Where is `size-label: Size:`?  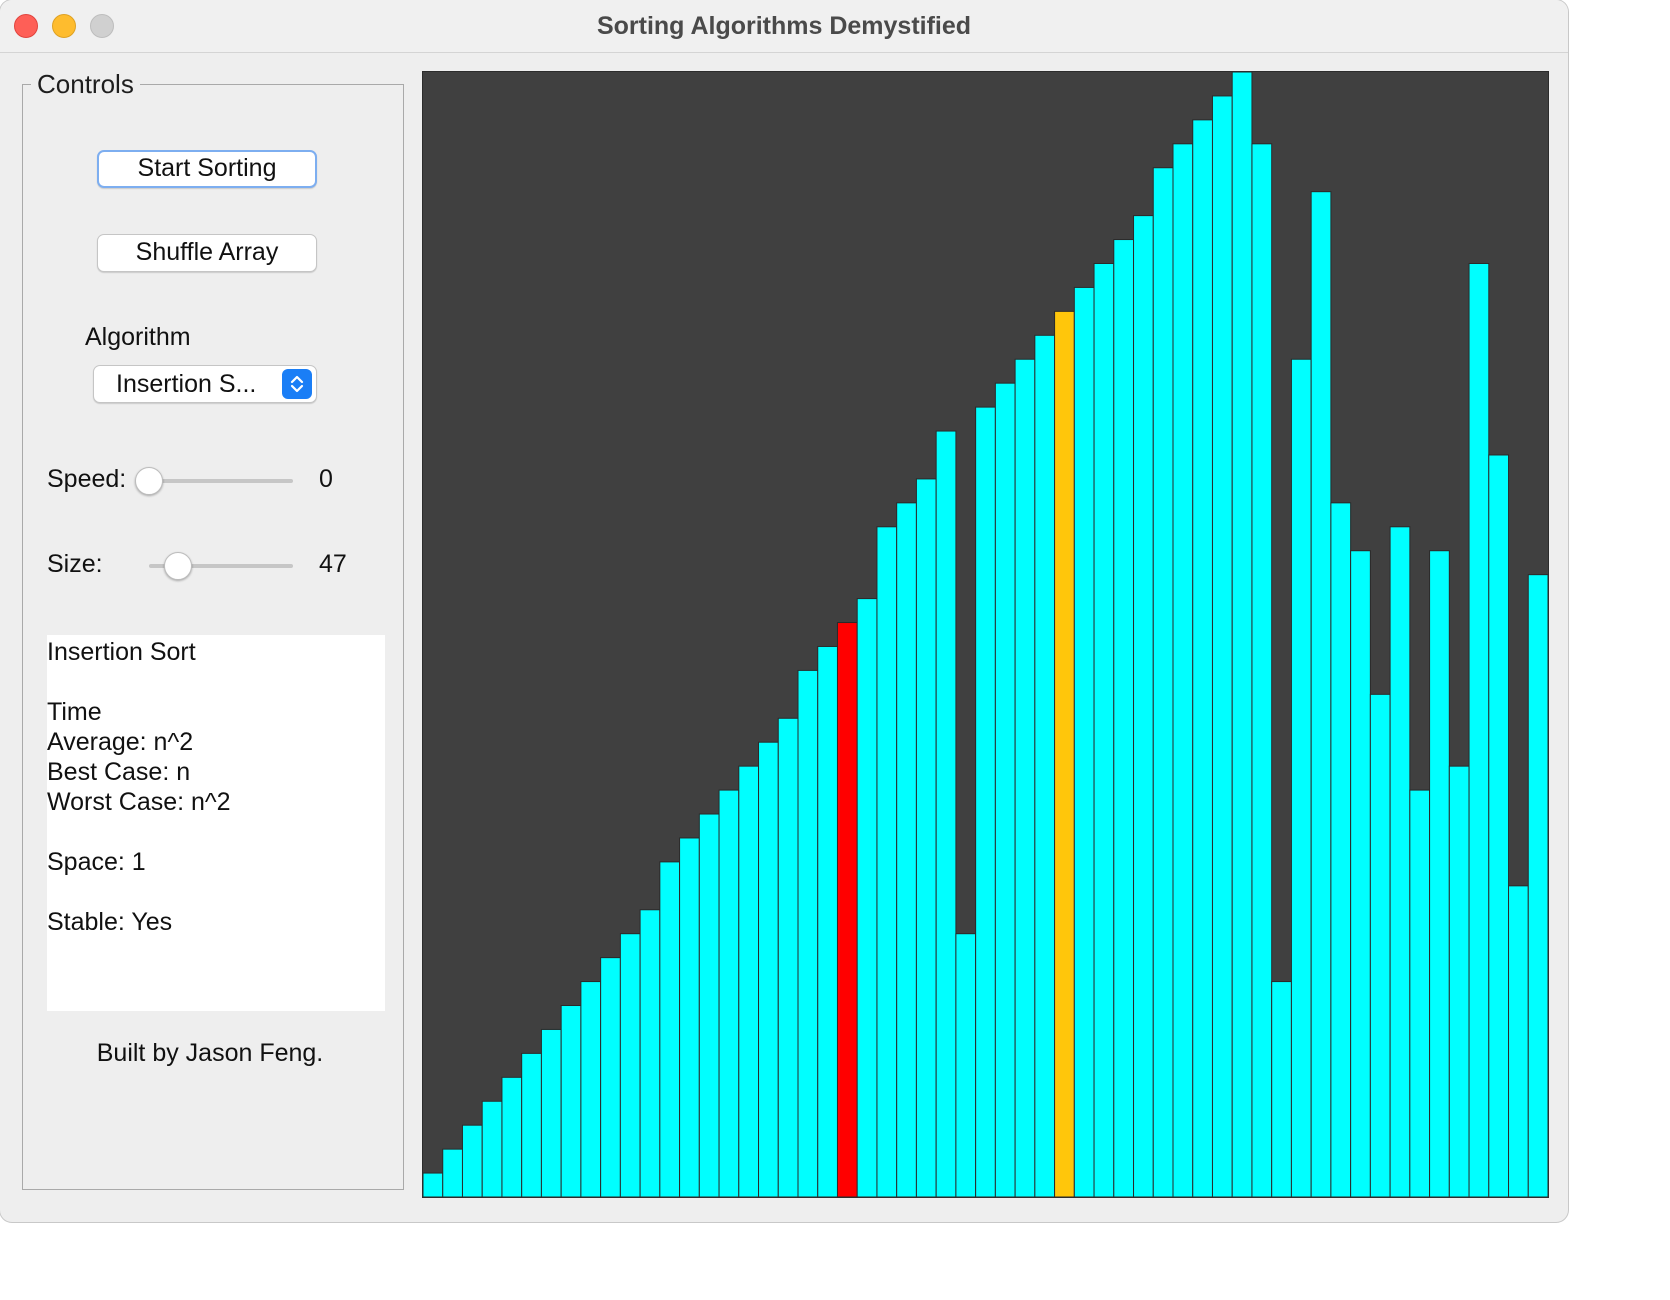
size-label: Size: is located at coordinates (75, 564).